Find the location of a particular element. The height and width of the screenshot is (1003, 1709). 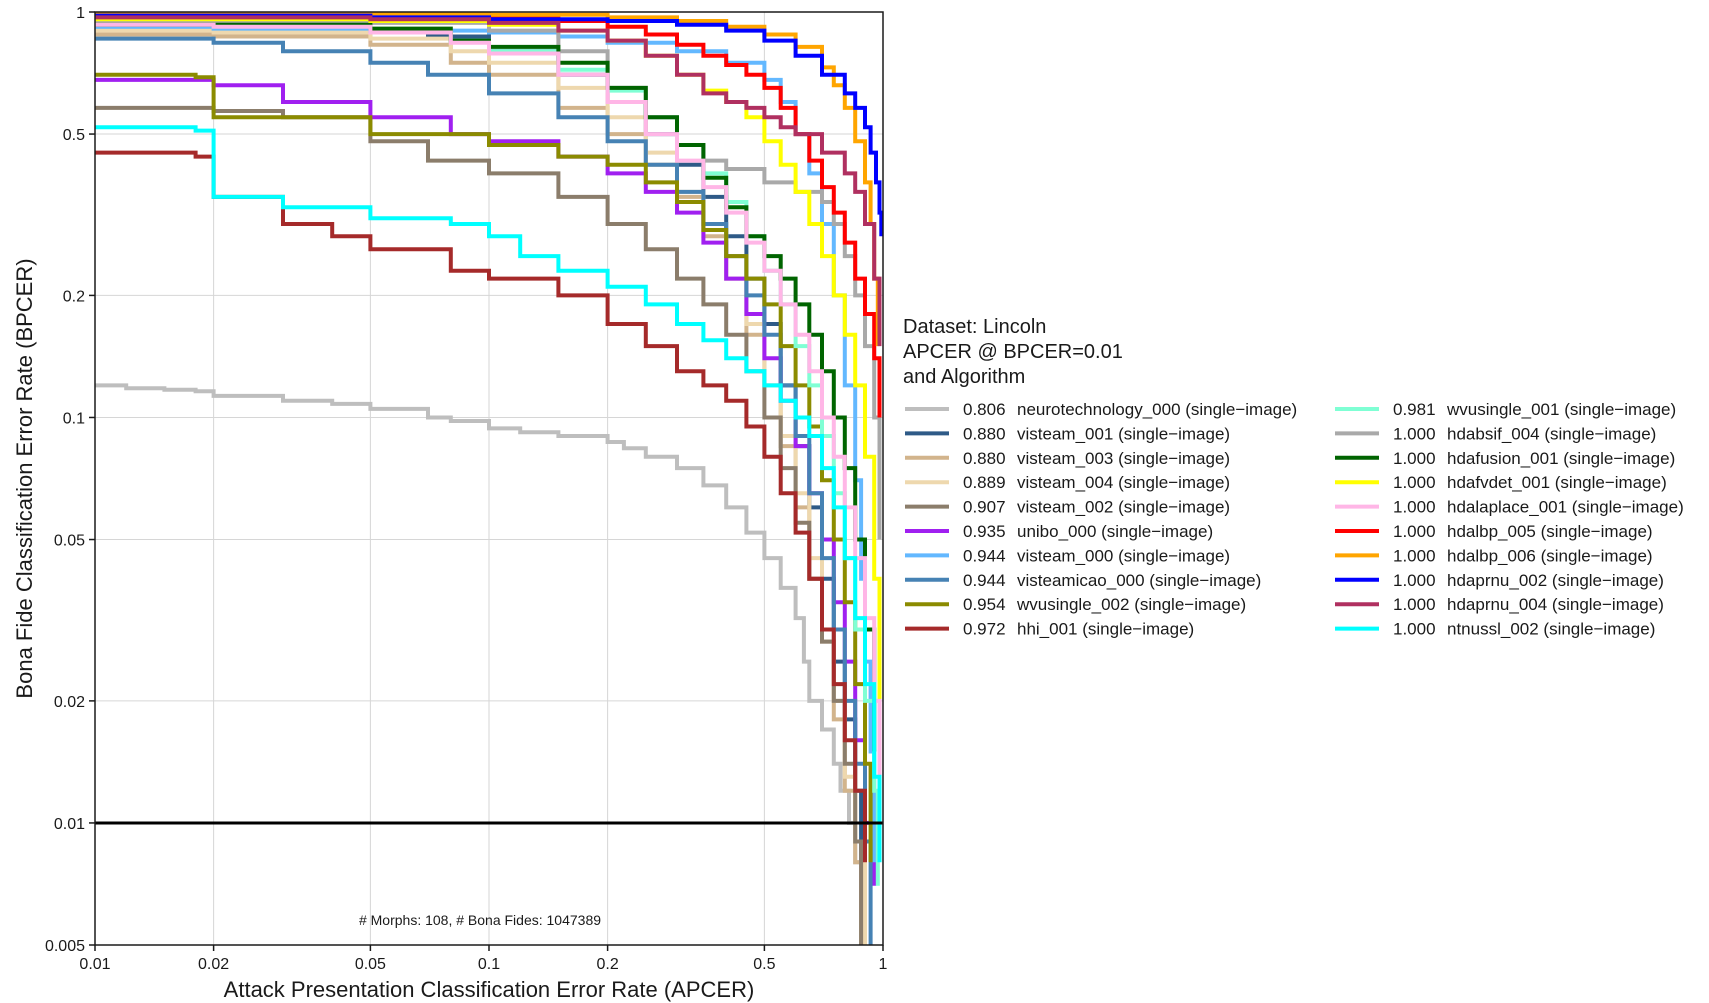

annotation-counts: # Morphs: 108, # Bona Fides: 1047389 is located at coordinates (480, 920).